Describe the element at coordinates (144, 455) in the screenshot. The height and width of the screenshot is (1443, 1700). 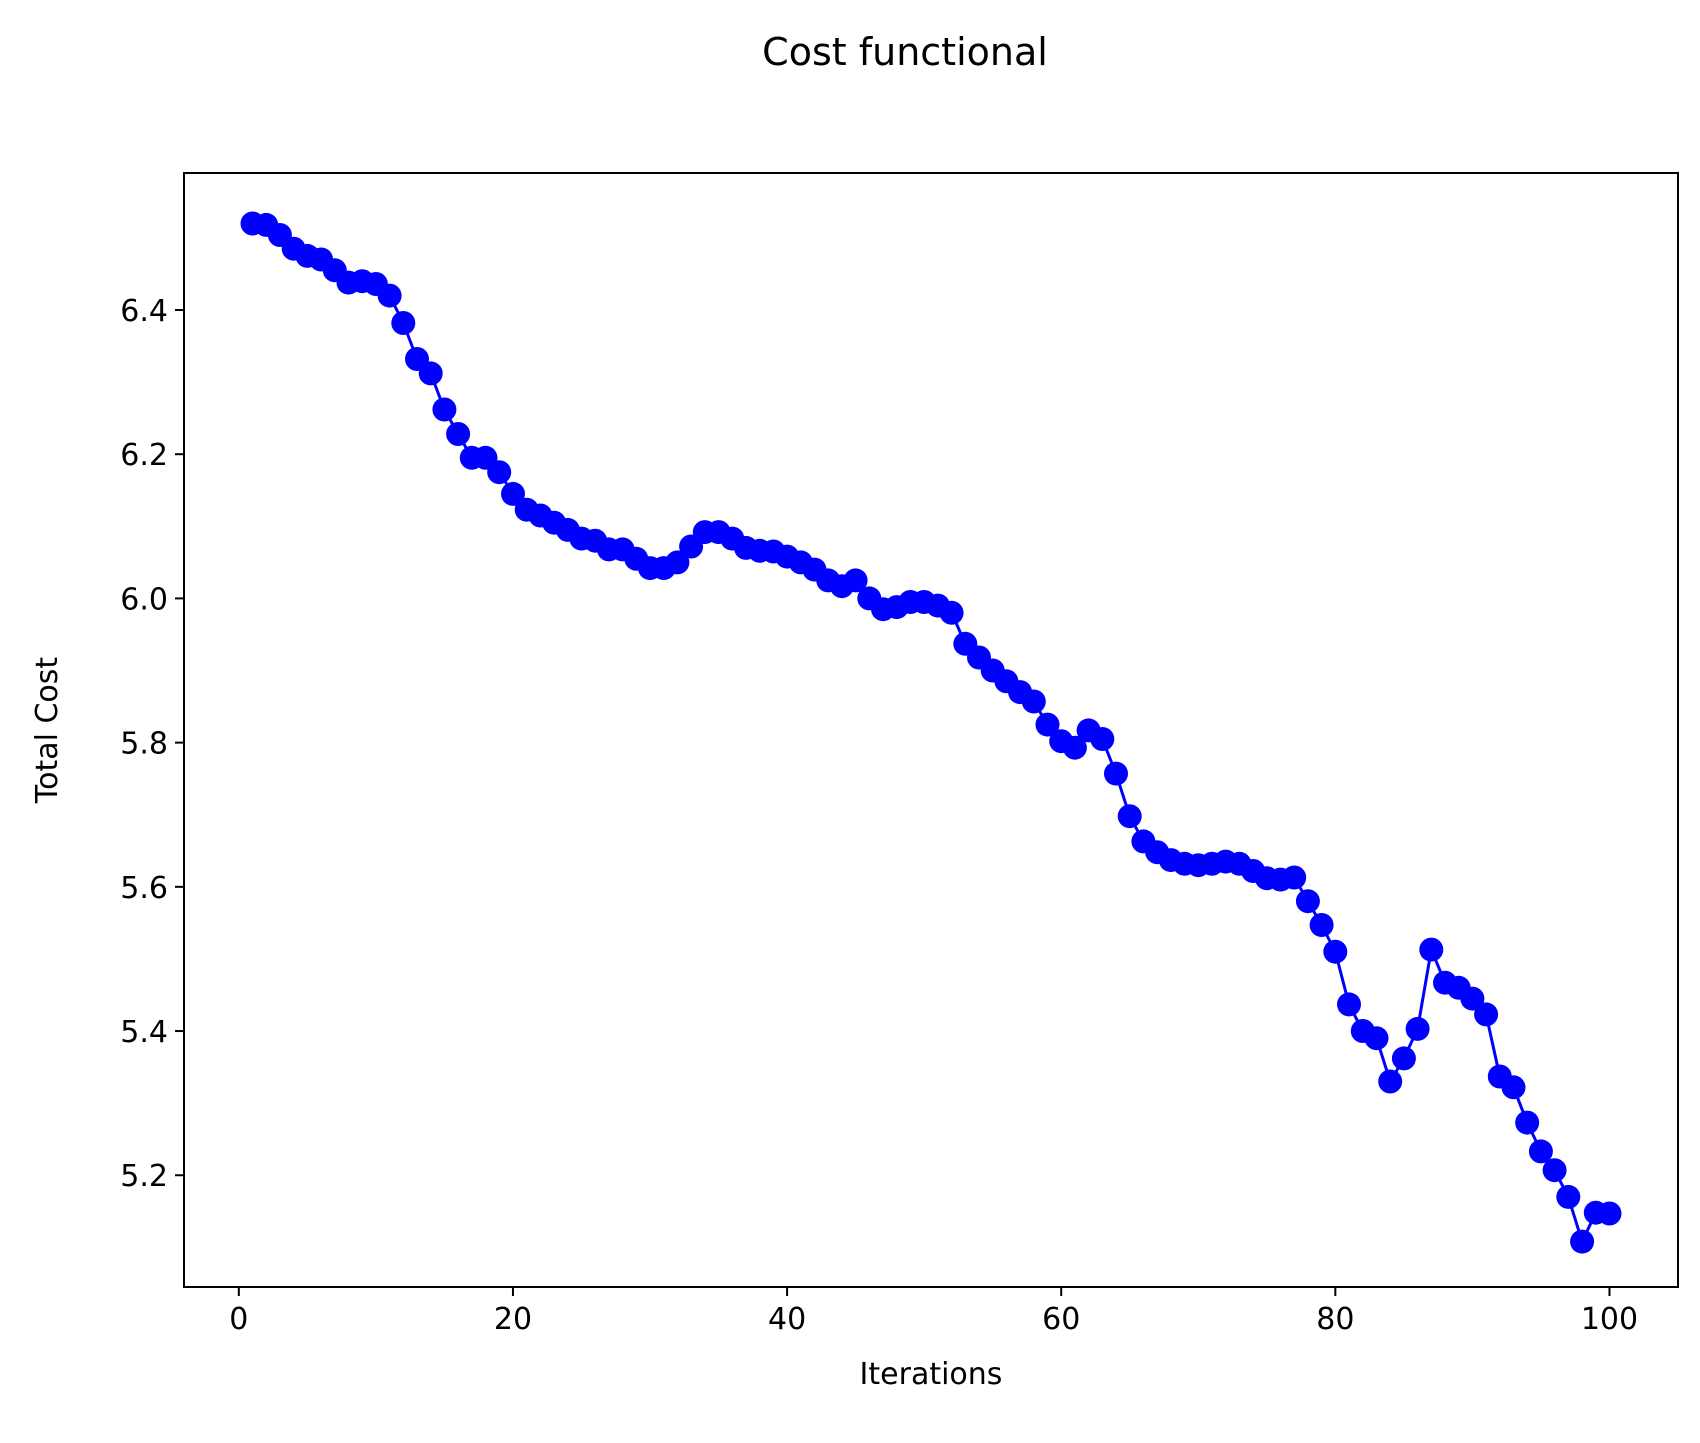
I see `y-tick-label: 6.2` at that location.